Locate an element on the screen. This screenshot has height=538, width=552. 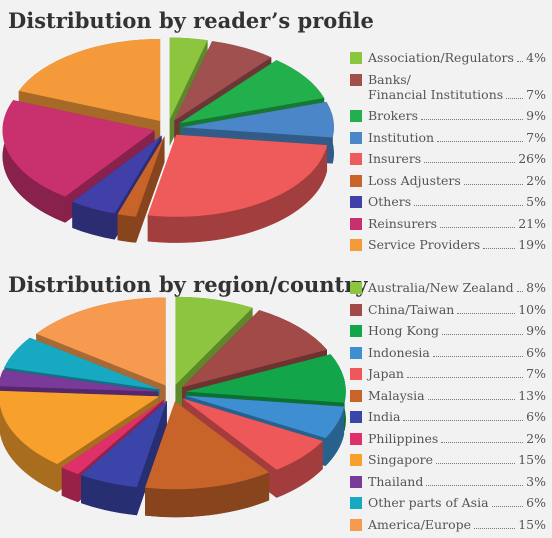
legend-label: Thailand is located at coordinates (396, 481).